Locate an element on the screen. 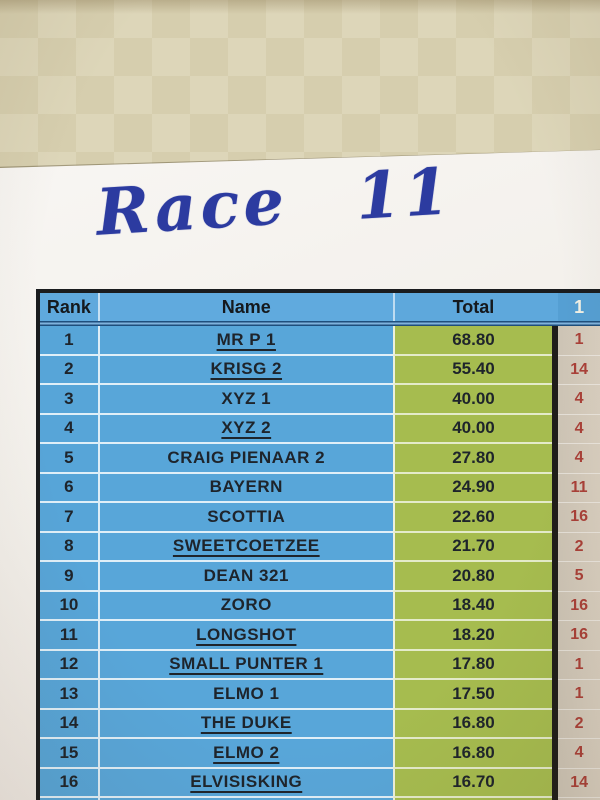 This screenshot has height=800, width=600. total-cell: 27.80 is located at coordinates (472, 459).